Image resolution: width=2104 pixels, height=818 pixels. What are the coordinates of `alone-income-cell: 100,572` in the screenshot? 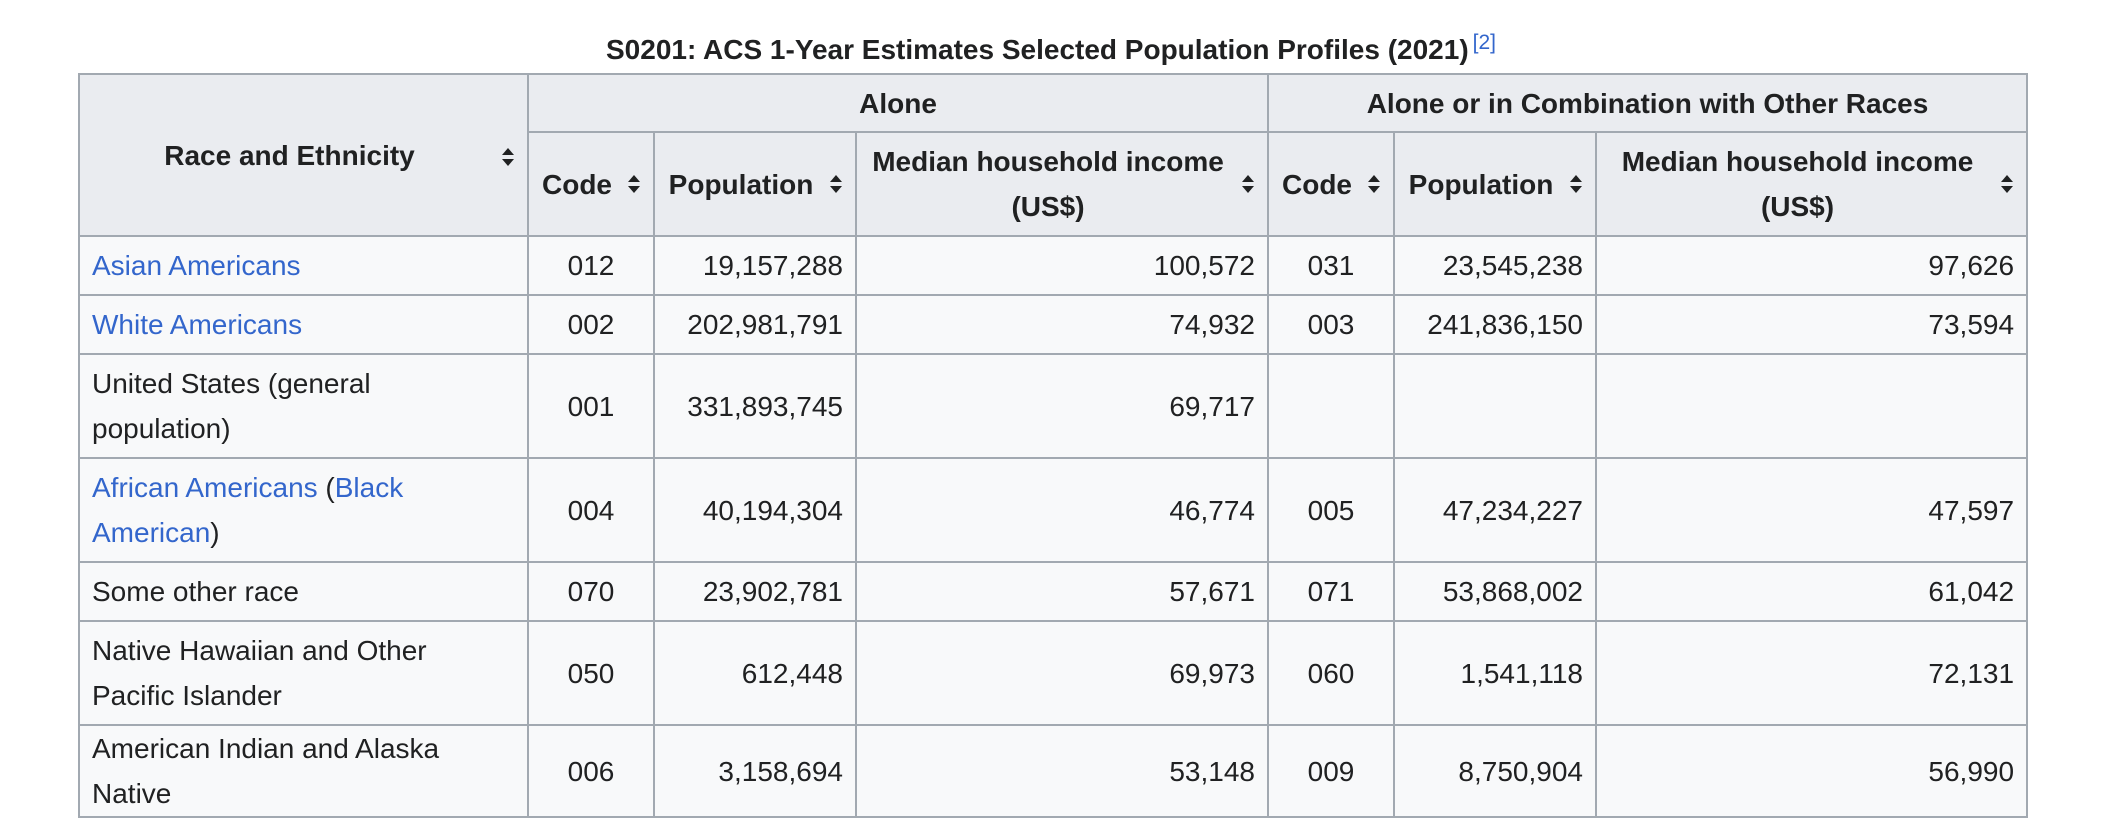 It's located at (1062, 265).